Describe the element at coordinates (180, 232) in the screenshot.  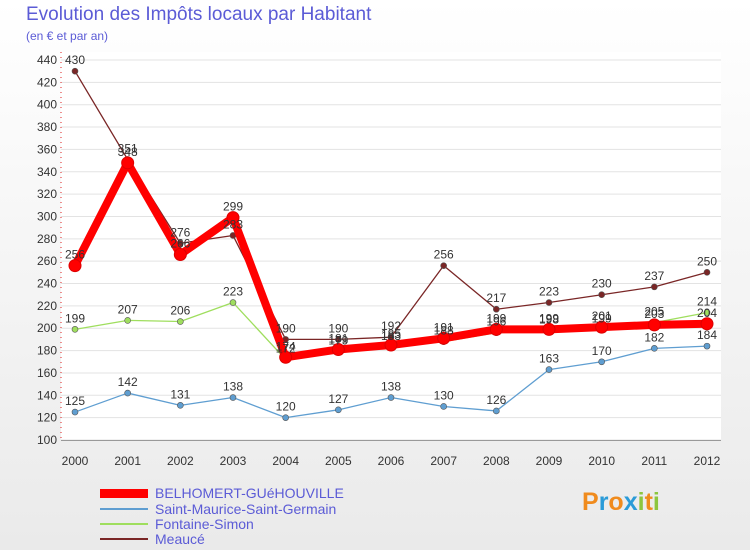
I see `data-label: 276` at that location.